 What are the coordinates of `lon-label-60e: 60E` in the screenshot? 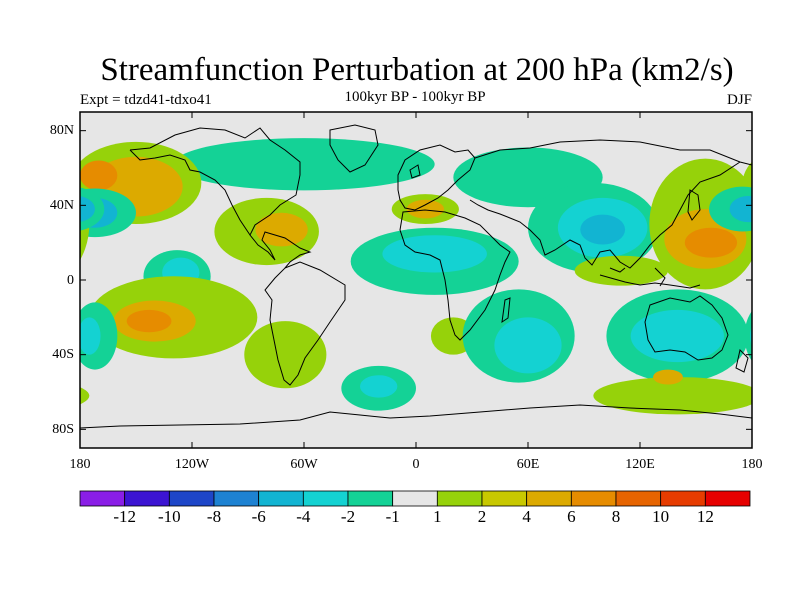 It's located at (528, 464).